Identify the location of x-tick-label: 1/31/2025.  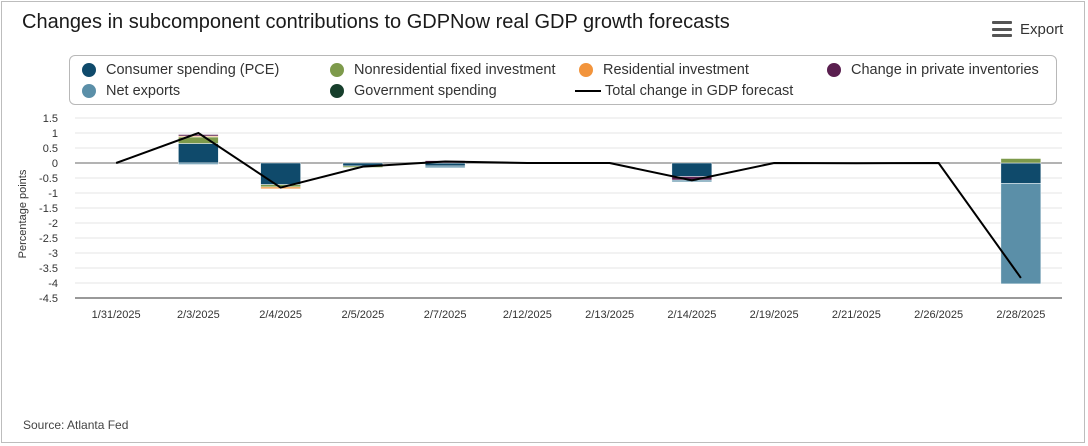
(116, 315).